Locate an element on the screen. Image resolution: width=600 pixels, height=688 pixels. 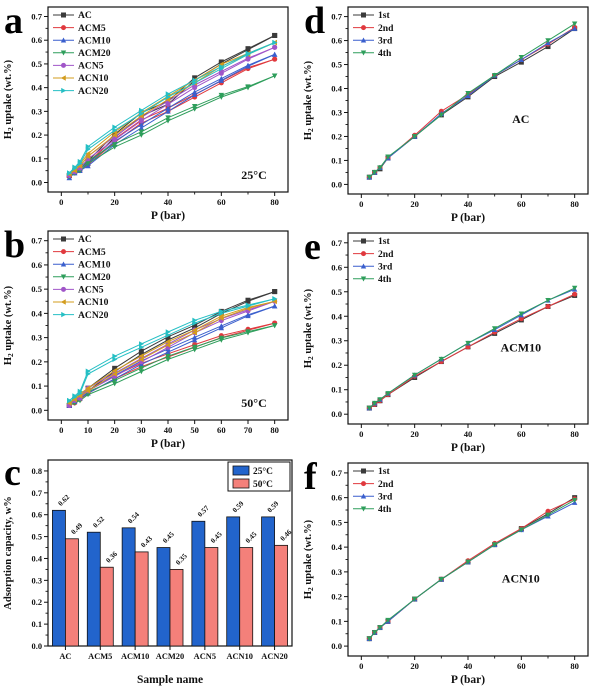
svg-text: ACM5 is located at coordinates (92, 252).